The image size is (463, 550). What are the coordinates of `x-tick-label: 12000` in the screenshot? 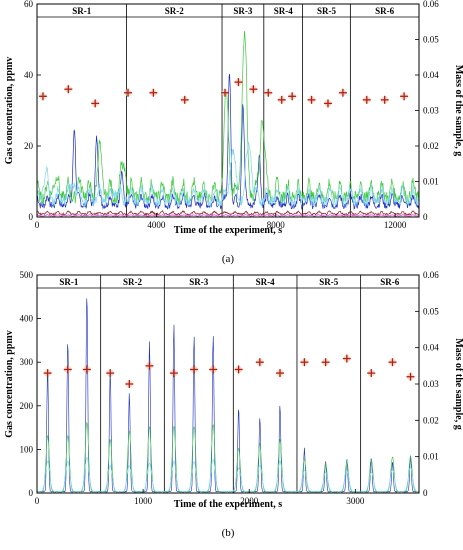 It's located at (395, 225).